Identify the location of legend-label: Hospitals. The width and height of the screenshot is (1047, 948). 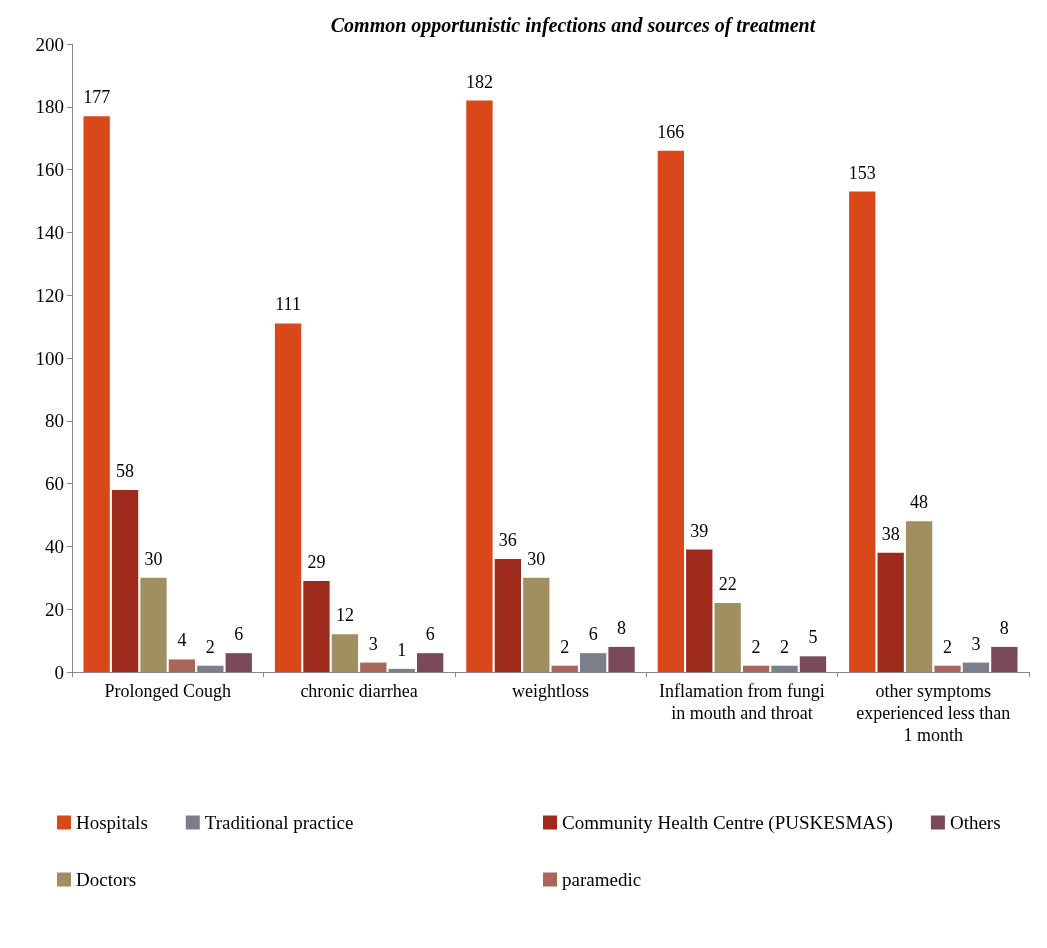
(112, 822).